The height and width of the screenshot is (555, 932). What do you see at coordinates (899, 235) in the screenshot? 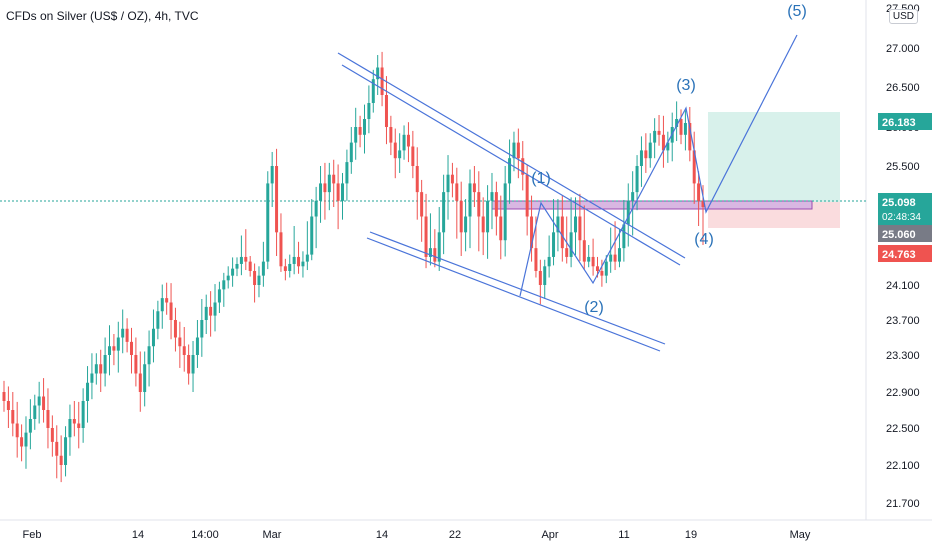
I see `price-badge-value: 25.060` at bounding box center [899, 235].